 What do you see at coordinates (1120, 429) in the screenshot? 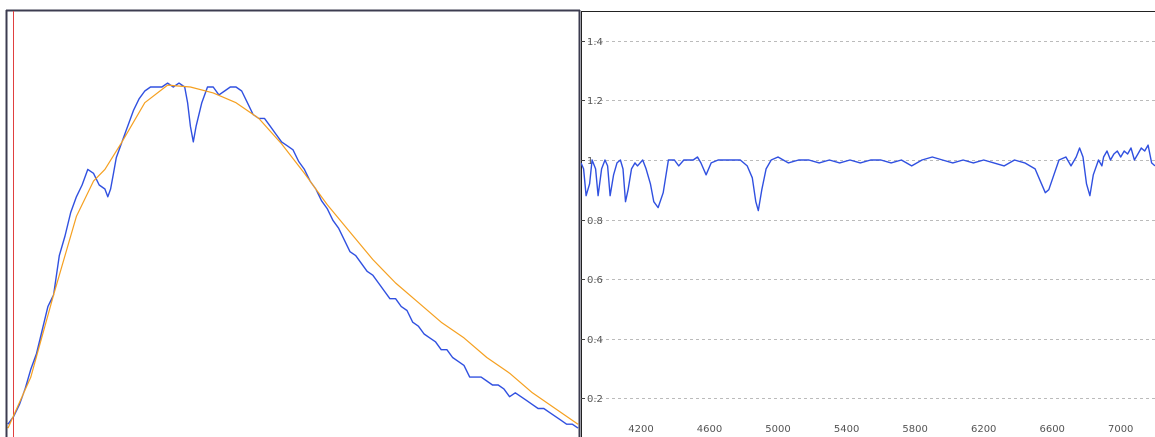
I see `x-tick-label: 7000` at bounding box center [1120, 429].